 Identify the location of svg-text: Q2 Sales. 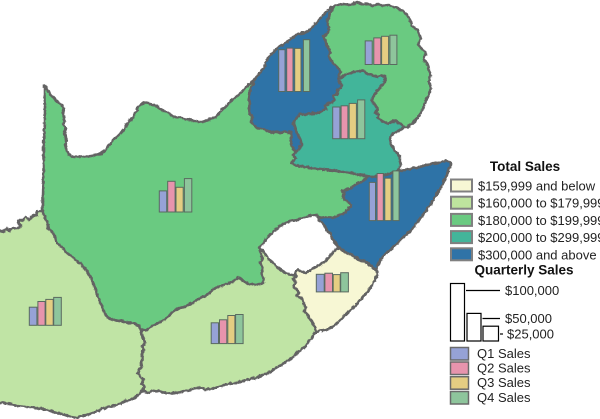
(504, 368).